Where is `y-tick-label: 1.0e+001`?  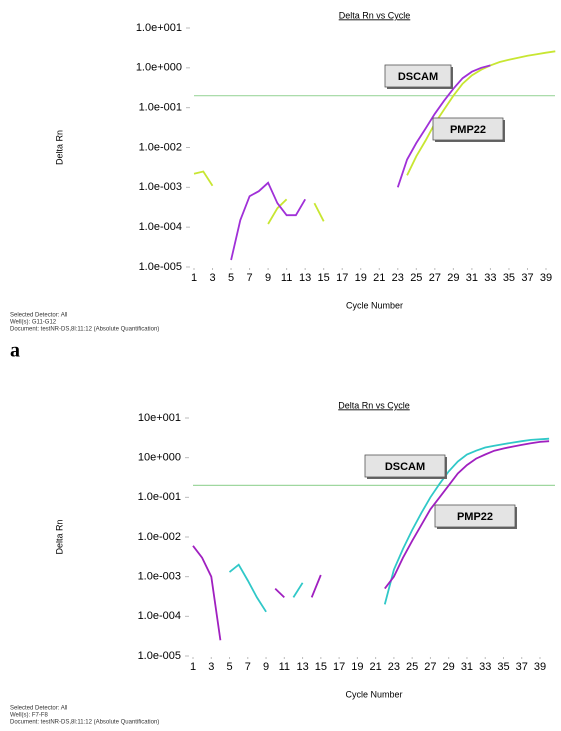 y-tick-label: 1.0e+001 is located at coordinates (159, 28).